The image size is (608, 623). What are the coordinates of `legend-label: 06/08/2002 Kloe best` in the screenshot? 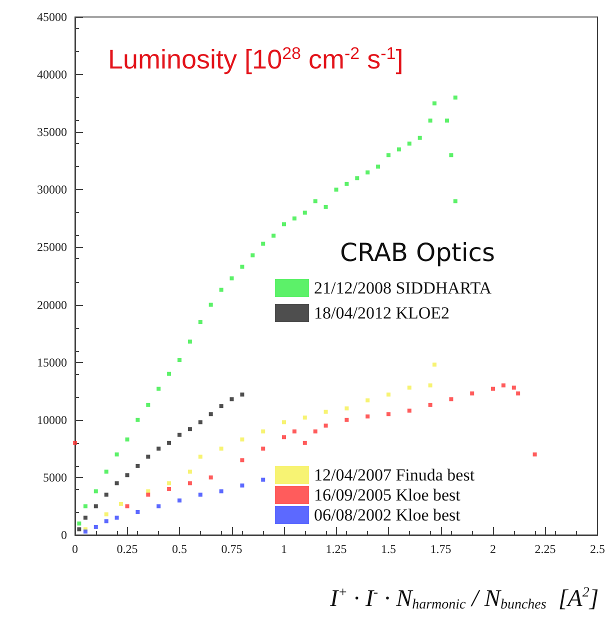 It's located at (387, 515).